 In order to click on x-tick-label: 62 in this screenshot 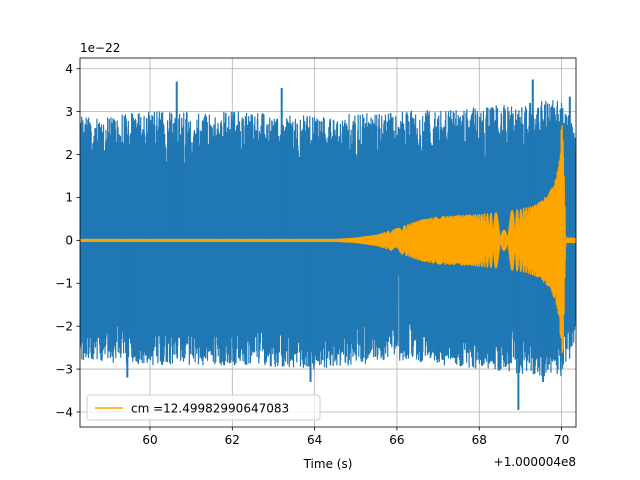, I will do `click(232, 440)`.